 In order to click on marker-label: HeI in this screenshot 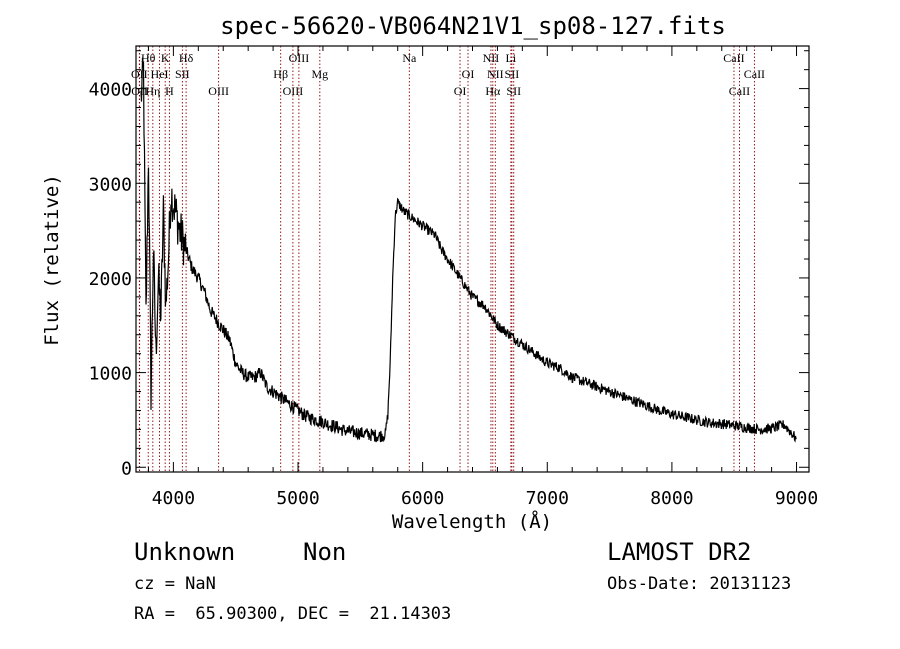, I will do `click(160, 74)`.